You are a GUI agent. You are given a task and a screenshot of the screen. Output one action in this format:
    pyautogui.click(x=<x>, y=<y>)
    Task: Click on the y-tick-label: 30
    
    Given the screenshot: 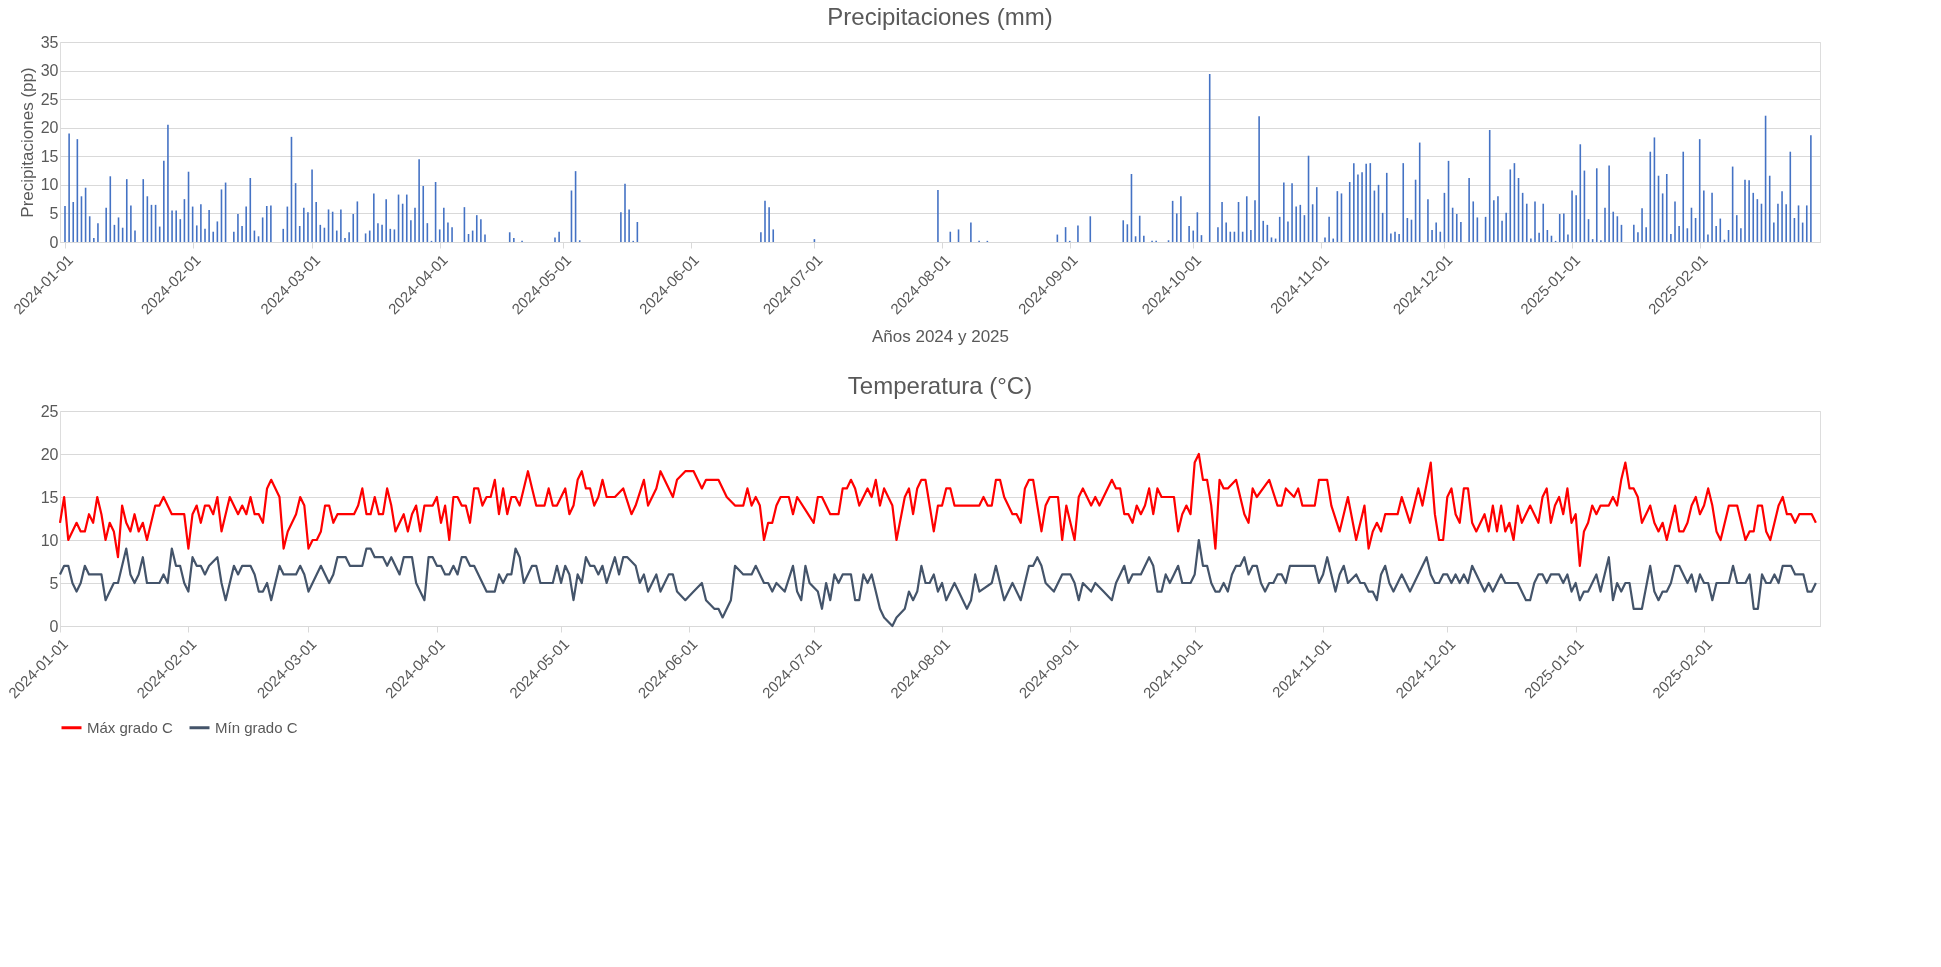 What is the action you would take?
    pyautogui.click(x=49, y=71)
    